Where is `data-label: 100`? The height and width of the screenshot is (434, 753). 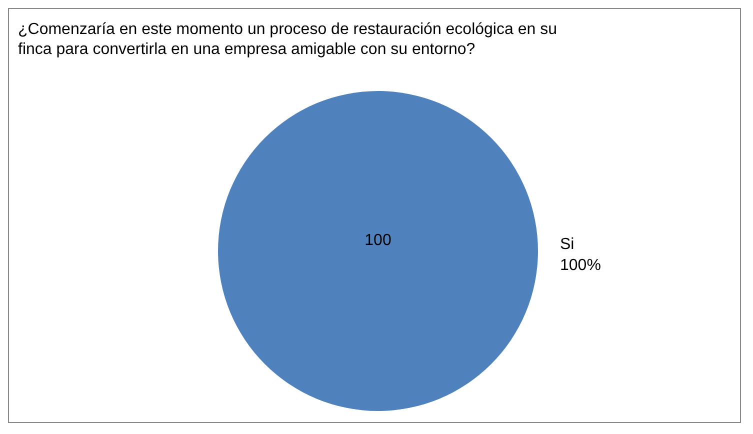
data-label: 100 is located at coordinates (378, 241).